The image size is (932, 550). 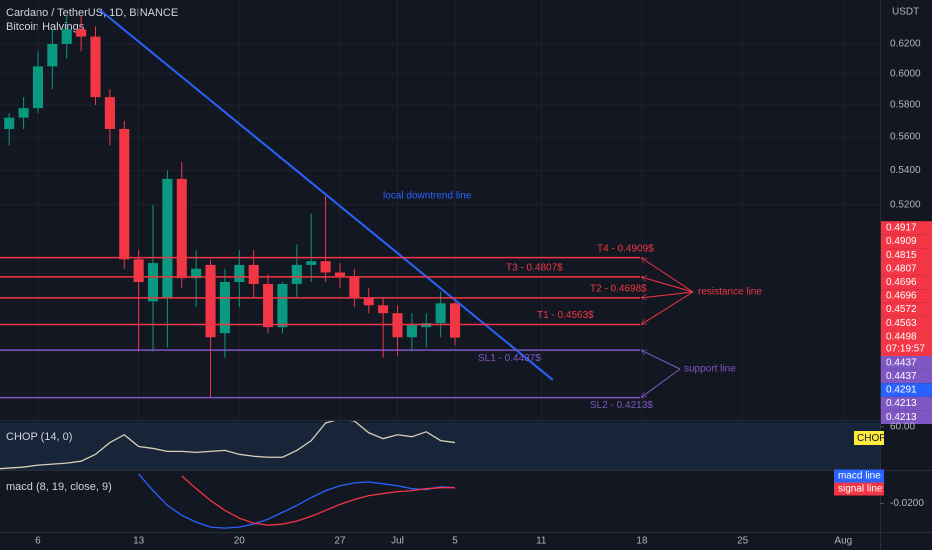 I want to click on level-label: T3 - 0.4807$, so click(x=534, y=267).